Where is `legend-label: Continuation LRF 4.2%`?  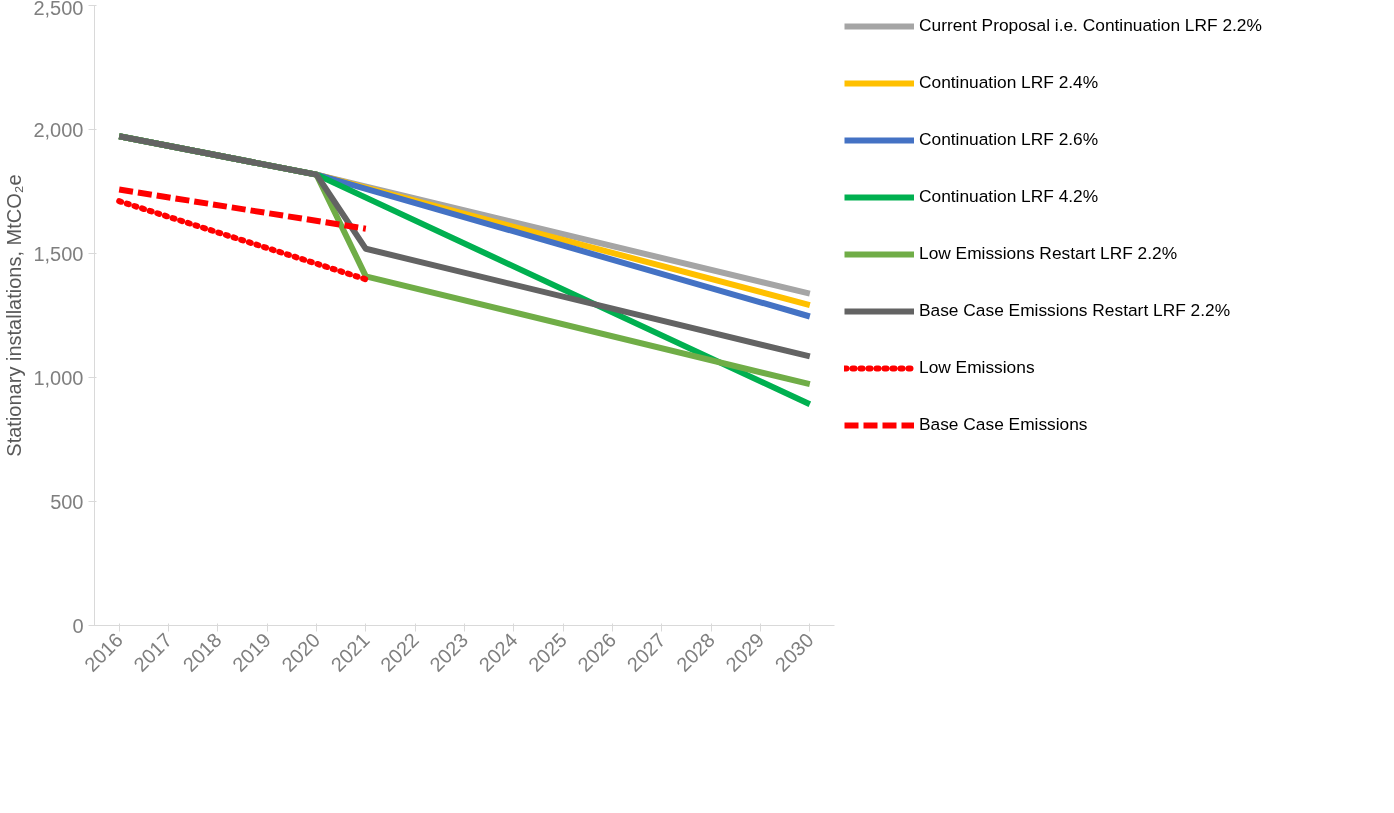 legend-label: Continuation LRF 4.2% is located at coordinates (1009, 196).